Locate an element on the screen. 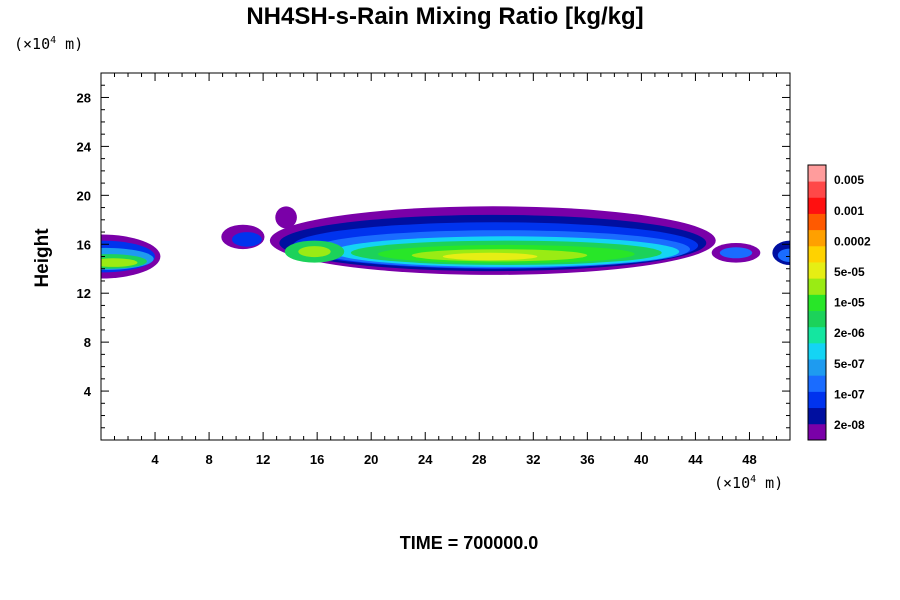 This screenshot has height=600, width=900. y-tick-label: 12 is located at coordinates (84, 293).